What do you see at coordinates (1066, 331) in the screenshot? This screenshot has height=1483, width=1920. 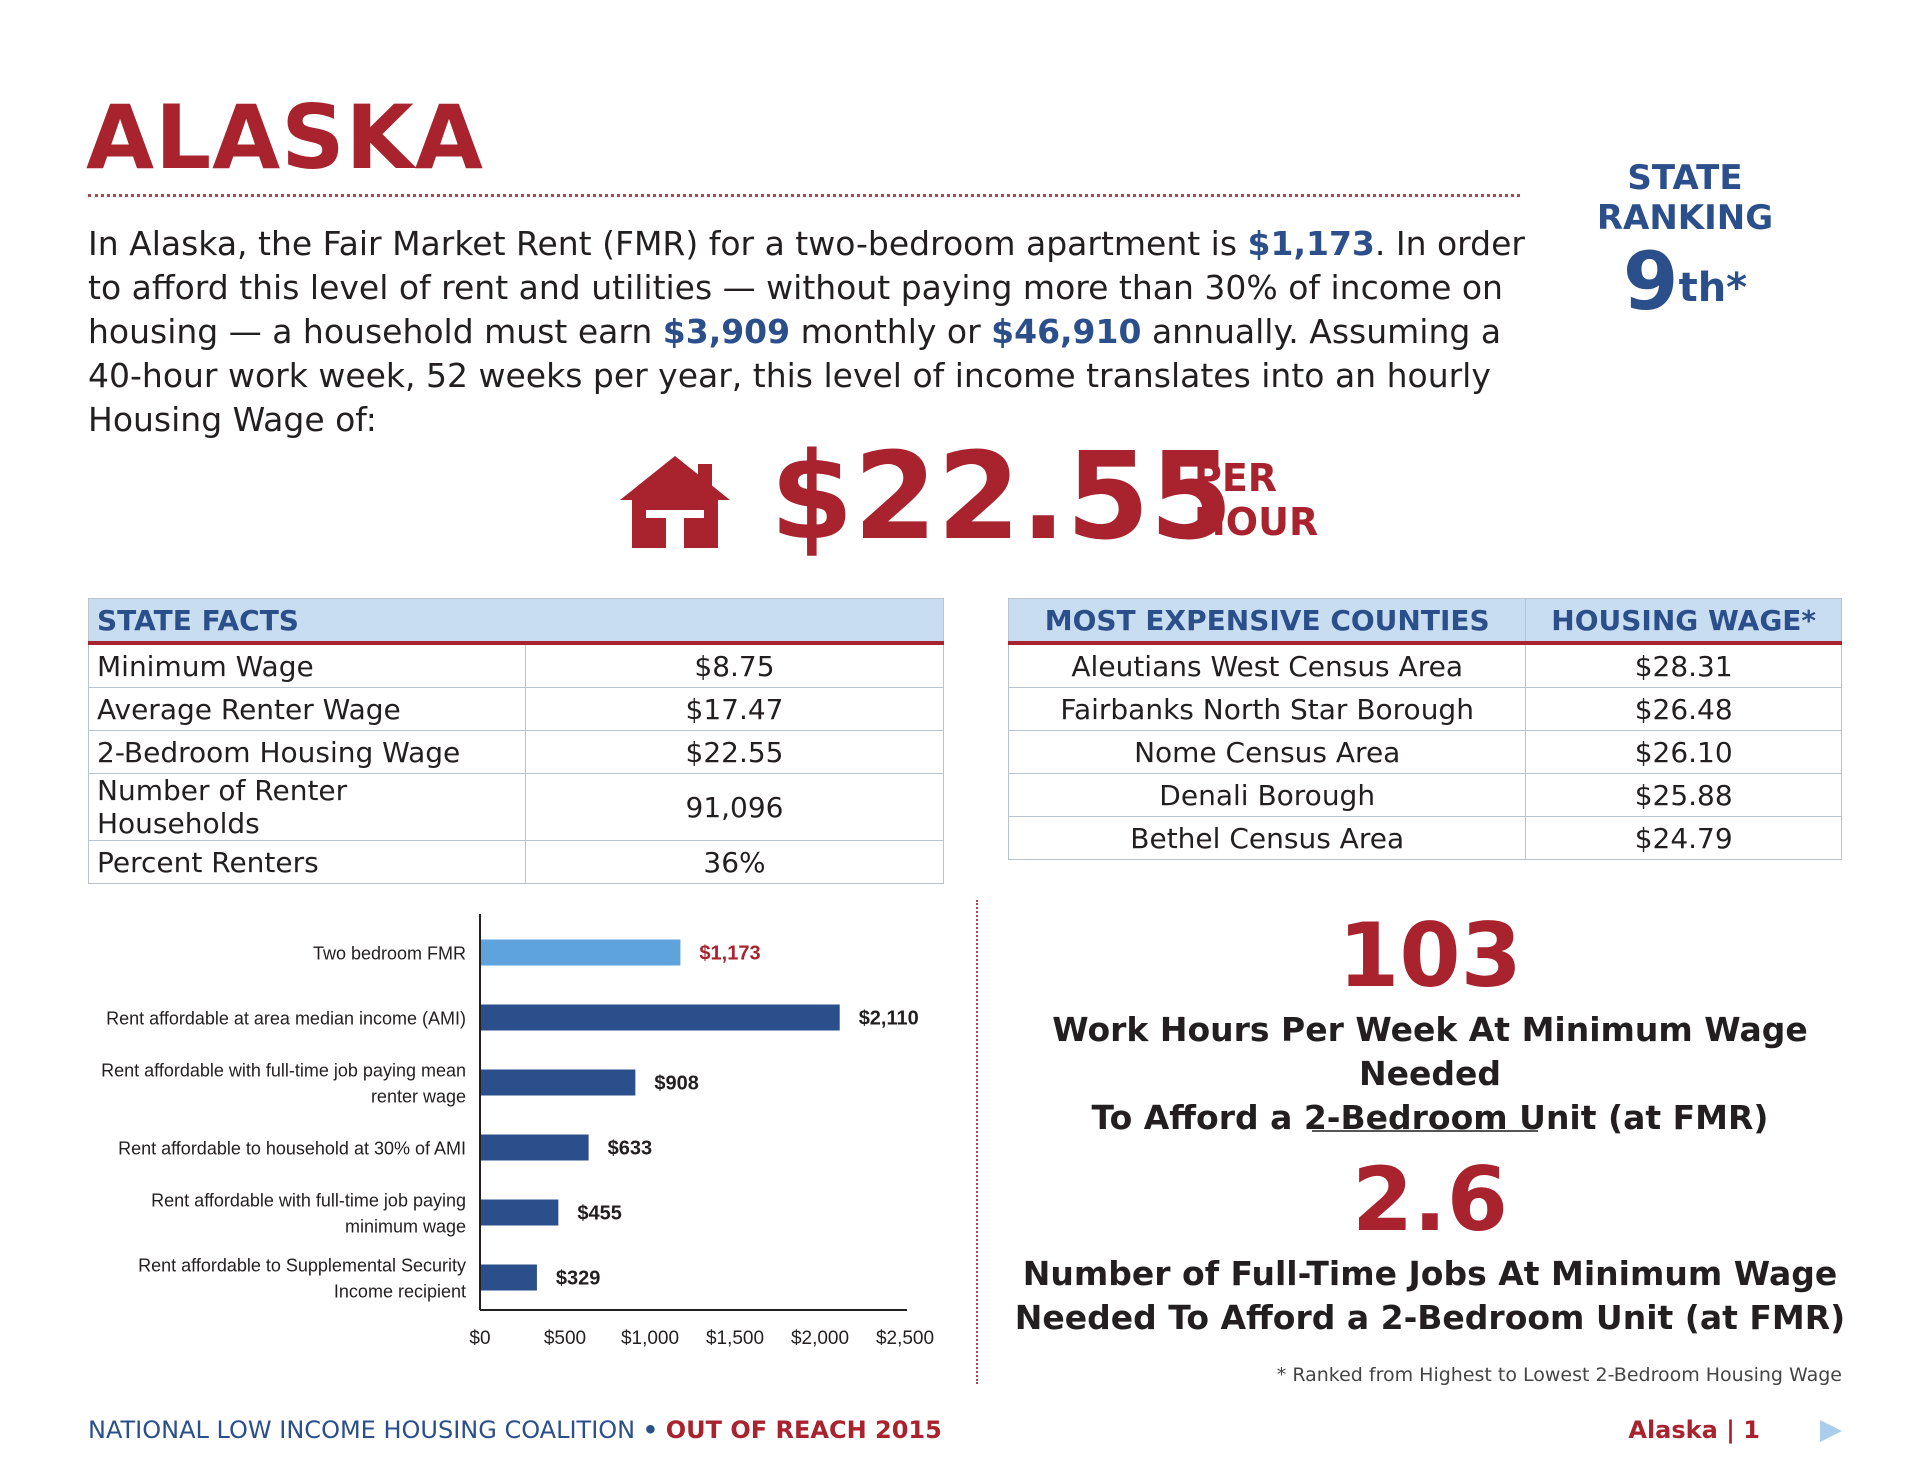 I see `intro-annual: $46,910` at bounding box center [1066, 331].